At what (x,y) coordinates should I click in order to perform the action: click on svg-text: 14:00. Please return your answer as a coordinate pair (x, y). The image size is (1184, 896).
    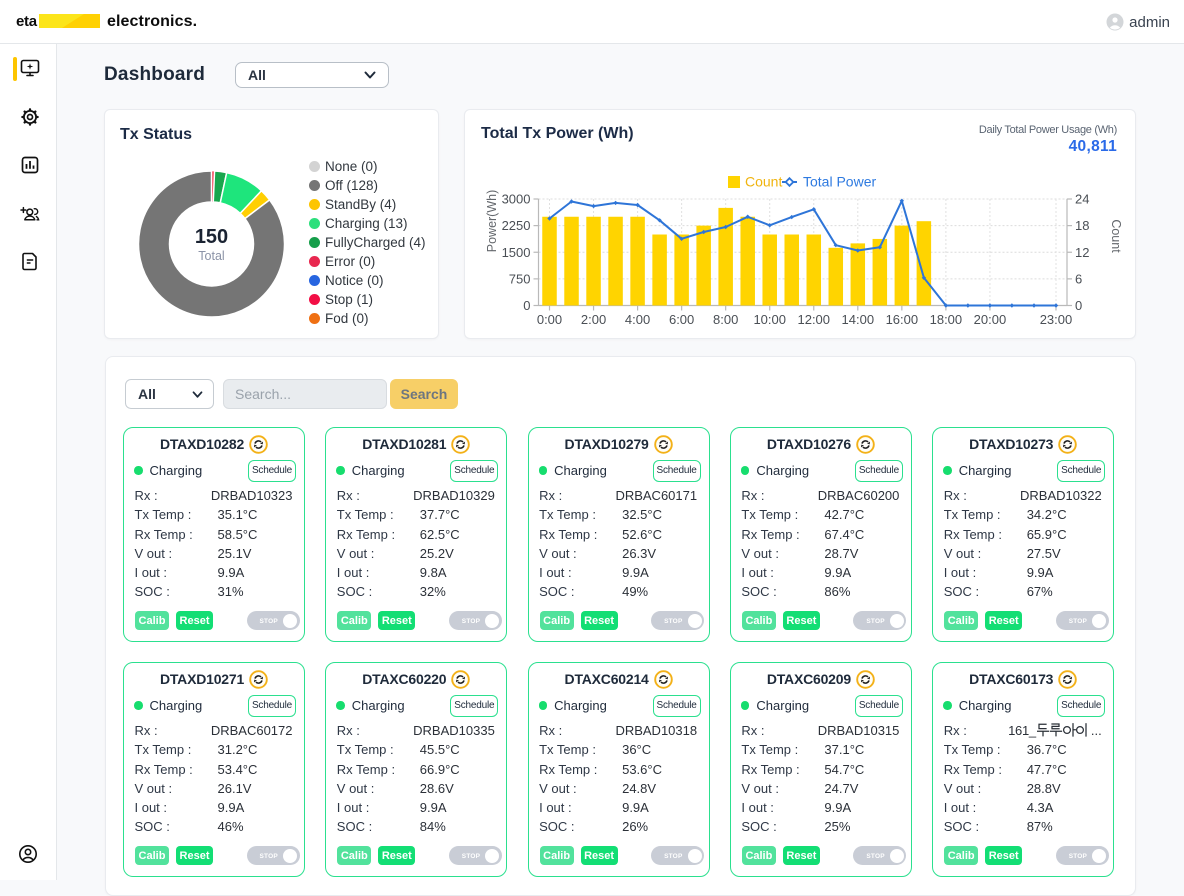
    Looking at the image, I should click on (858, 319).